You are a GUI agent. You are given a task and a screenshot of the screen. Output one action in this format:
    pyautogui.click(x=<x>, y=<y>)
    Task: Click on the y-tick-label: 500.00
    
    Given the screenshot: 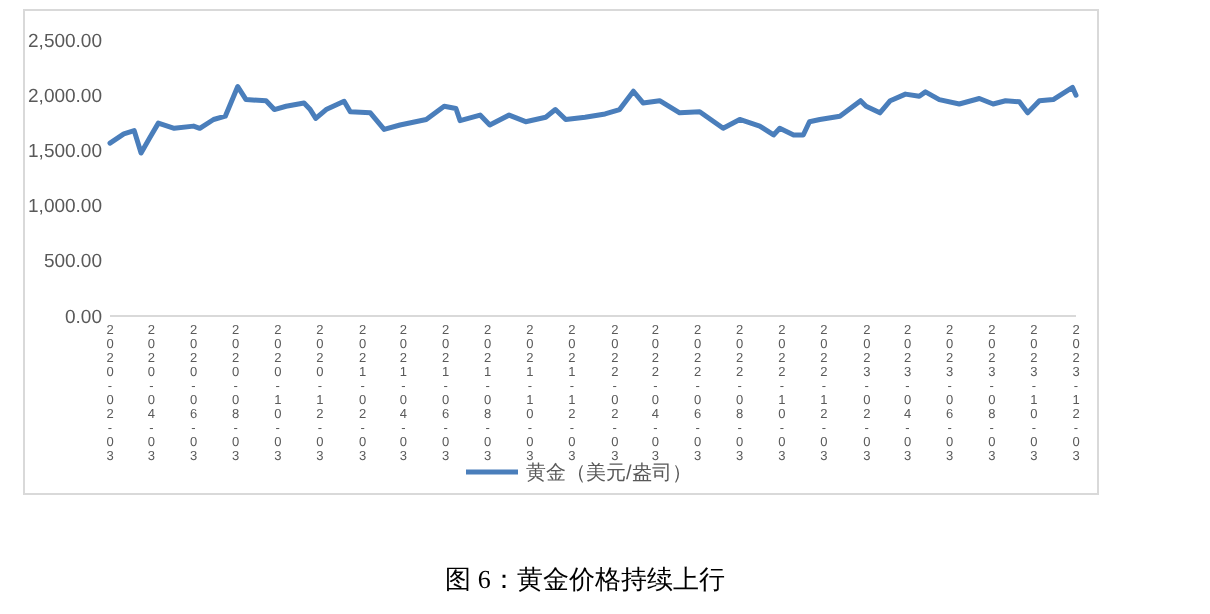 What is the action you would take?
    pyautogui.click(x=72, y=262)
    